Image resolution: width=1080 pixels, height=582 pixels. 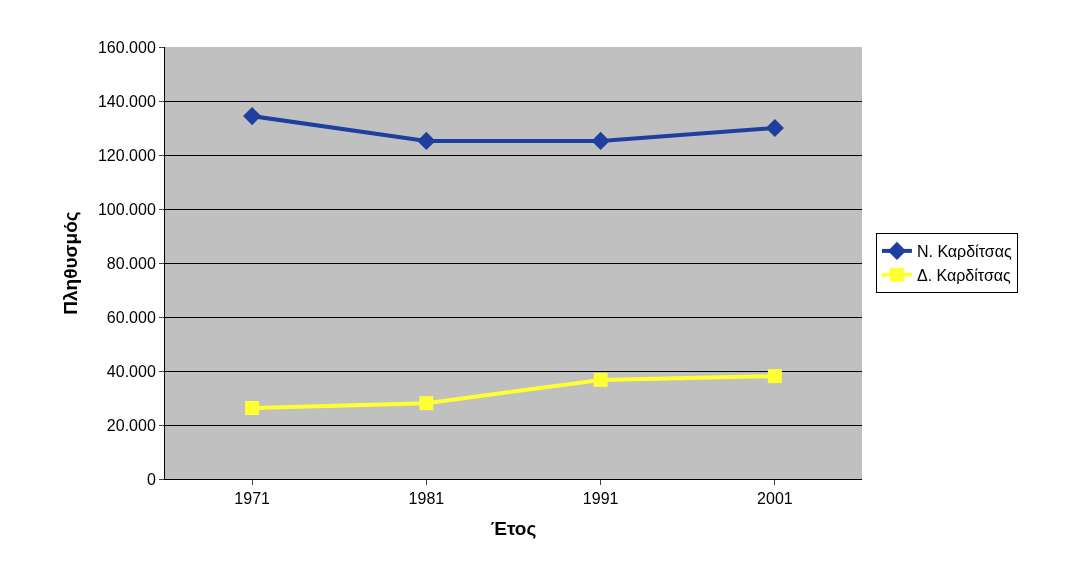 What do you see at coordinates (126, 155) in the screenshot?
I see `y-tick-label: 120.000` at bounding box center [126, 155].